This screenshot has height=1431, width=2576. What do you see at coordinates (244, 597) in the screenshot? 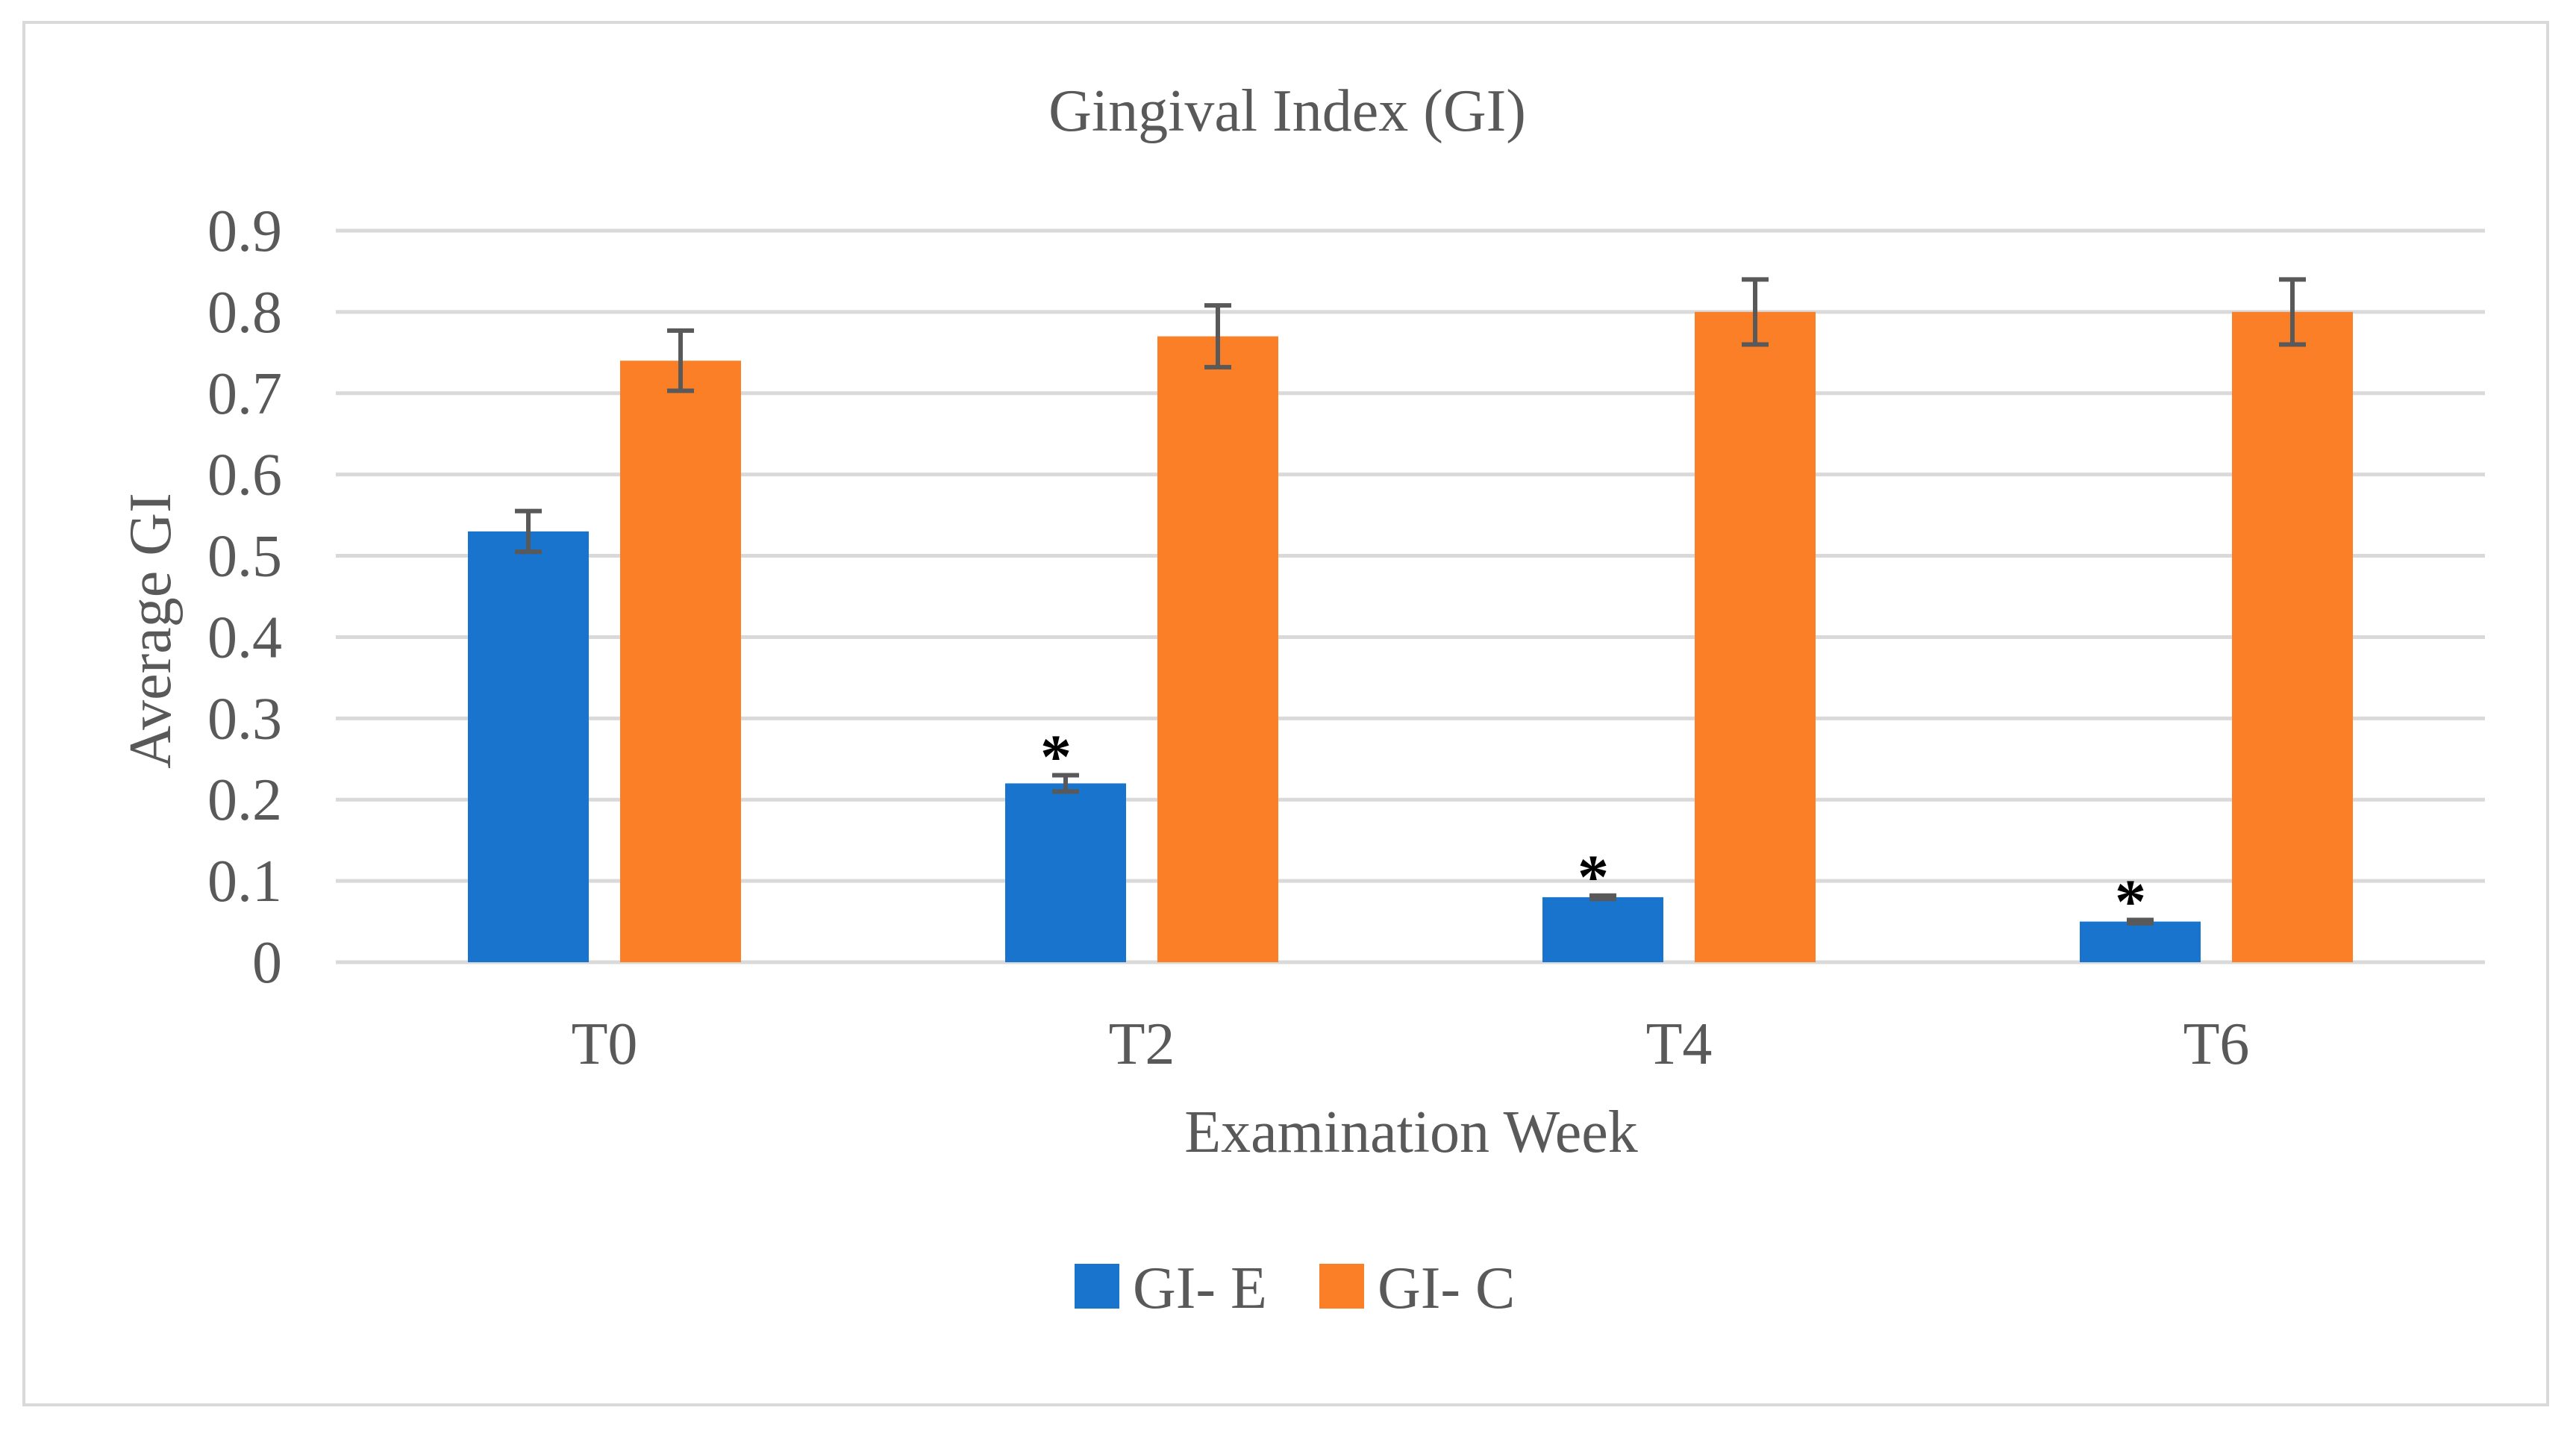
I see `y-axis-ticks: 0 0.1 0.2 0.3 0.4 0.5 0.6 0.7 0.8 0.9` at bounding box center [244, 597].